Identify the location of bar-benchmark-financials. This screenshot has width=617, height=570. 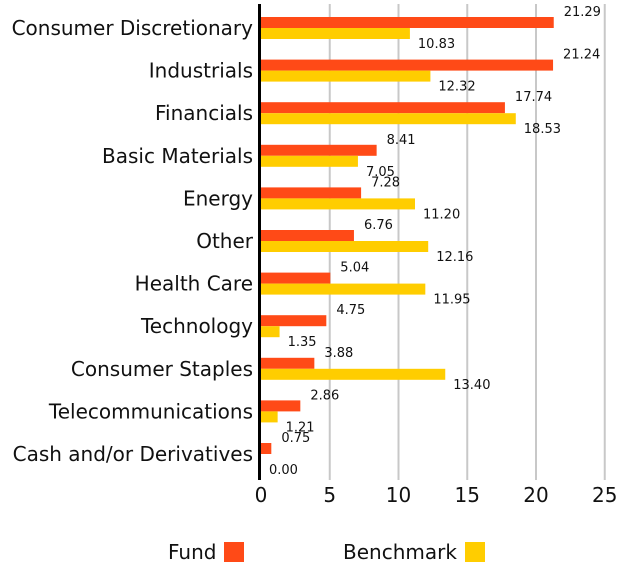
(388, 119).